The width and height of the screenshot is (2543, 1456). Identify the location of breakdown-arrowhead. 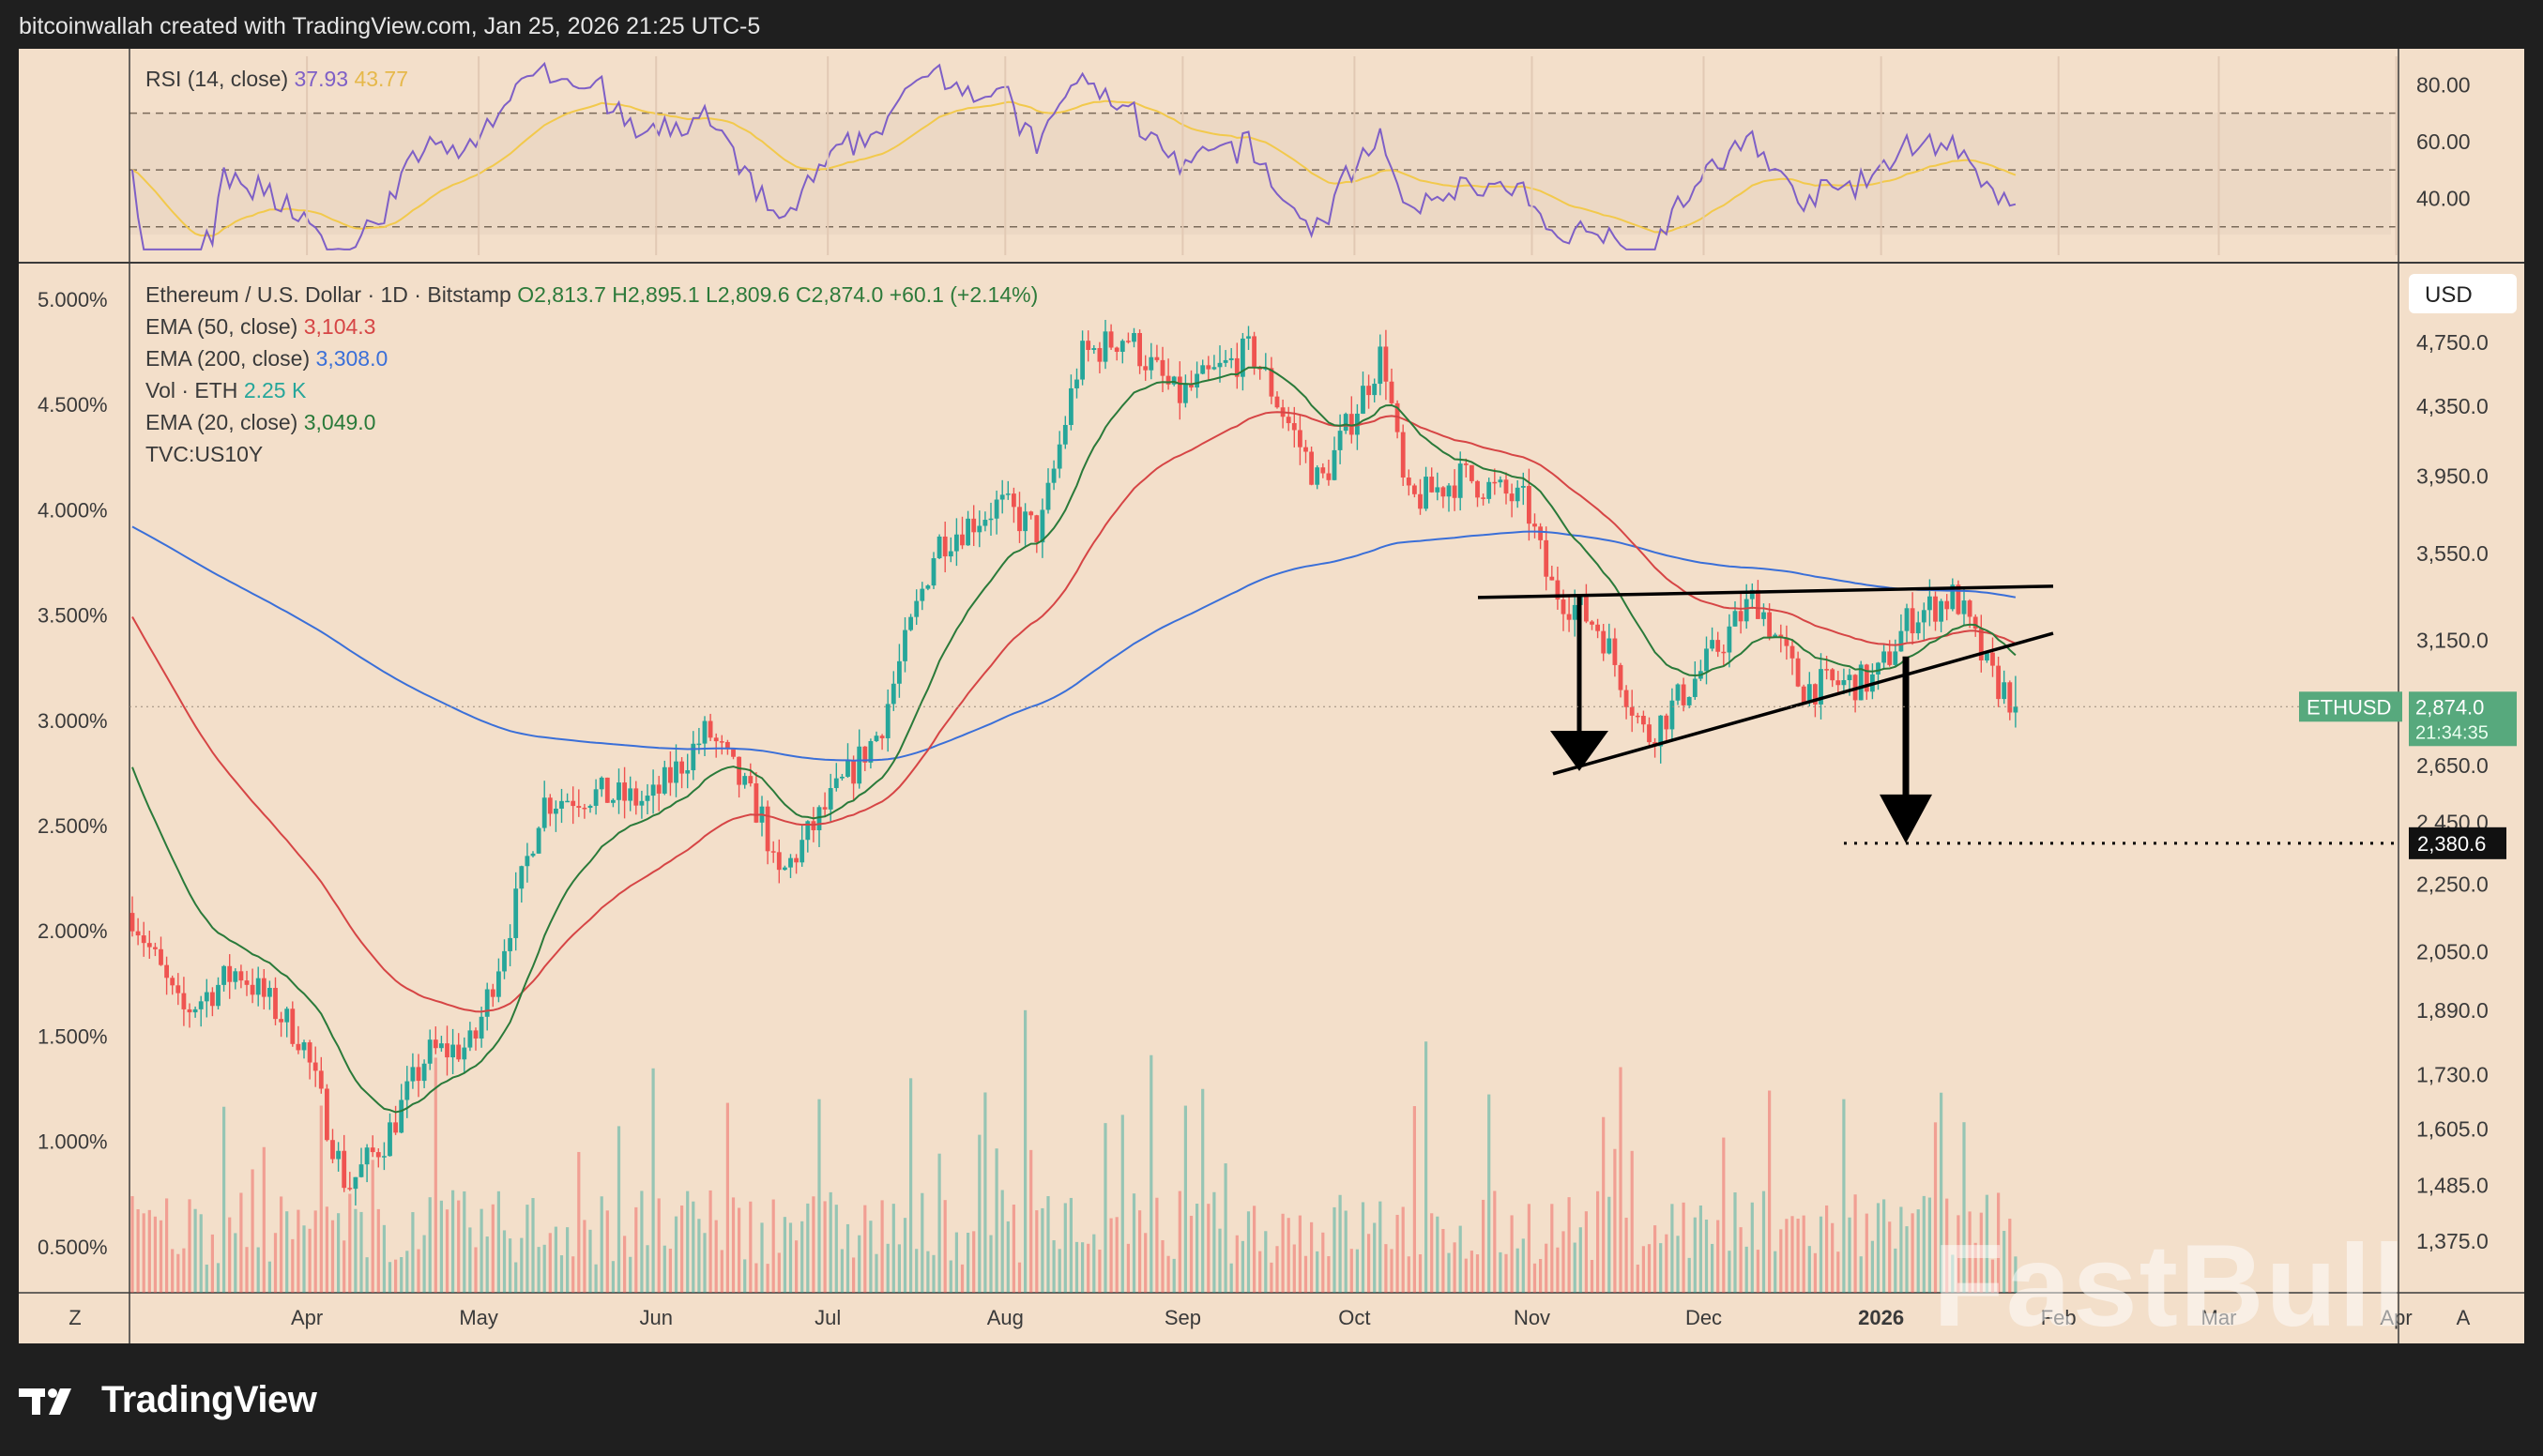
(1906, 818).